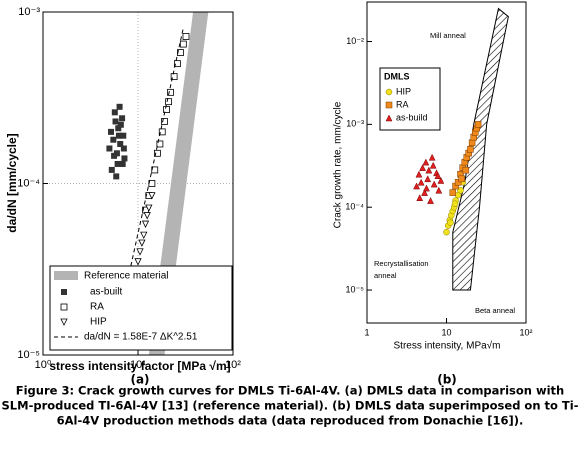  I want to click on legend-label: RA, so click(97, 307).